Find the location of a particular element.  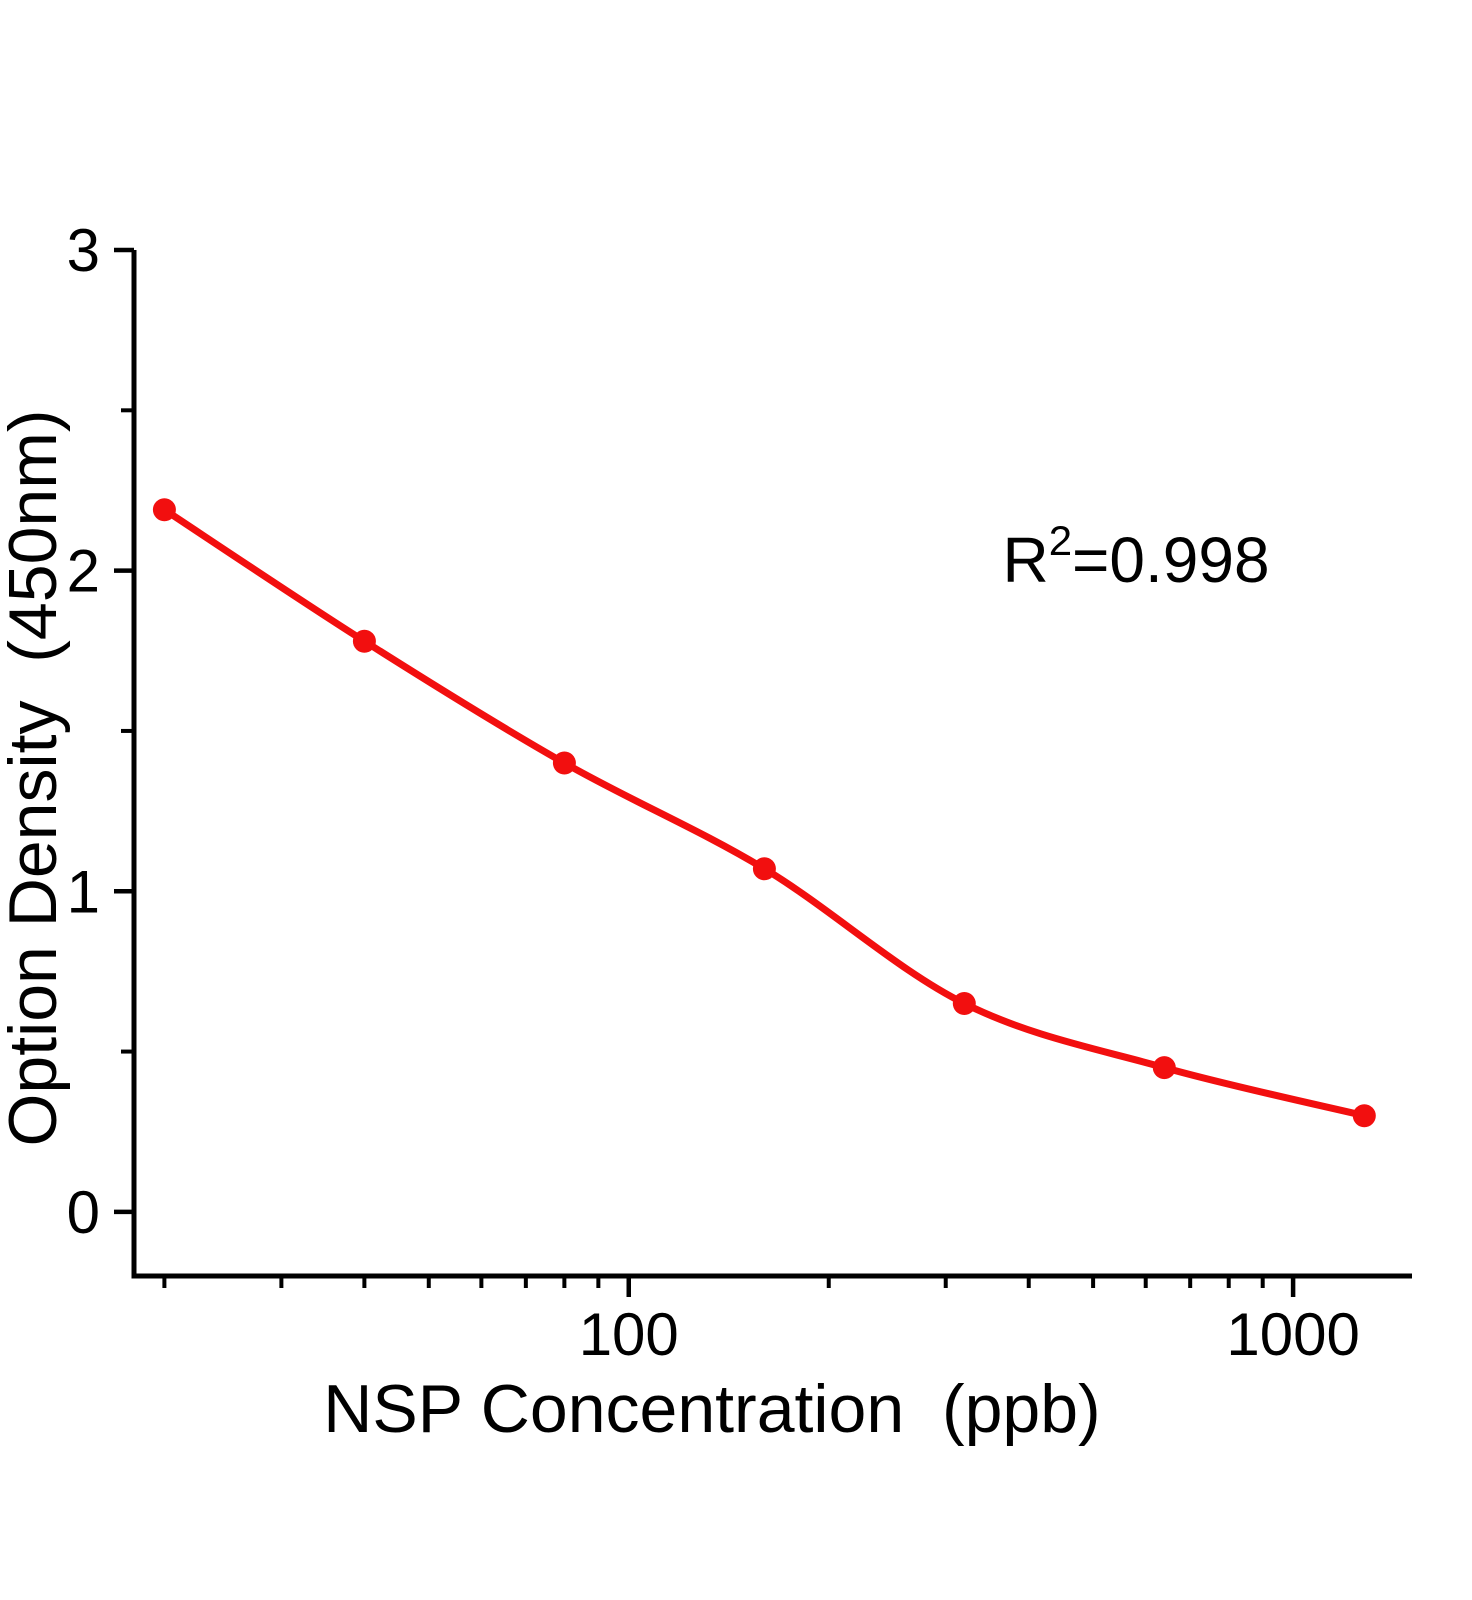

r-squared-value: =0.998 is located at coordinates (1171, 560).